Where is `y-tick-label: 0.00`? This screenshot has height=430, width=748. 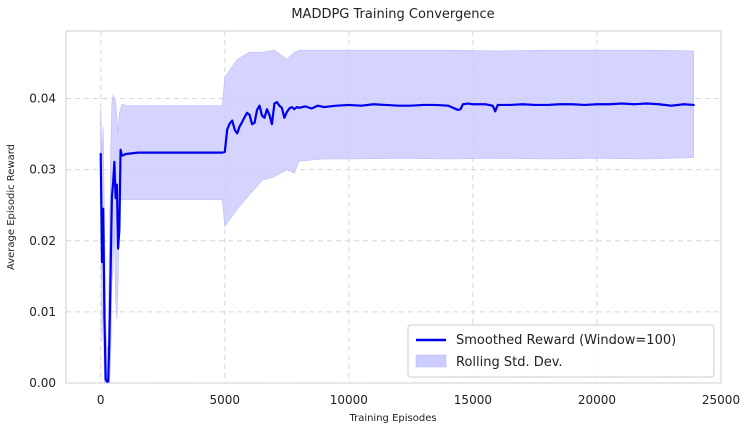 y-tick-label: 0.00 is located at coordinates (42, 383).